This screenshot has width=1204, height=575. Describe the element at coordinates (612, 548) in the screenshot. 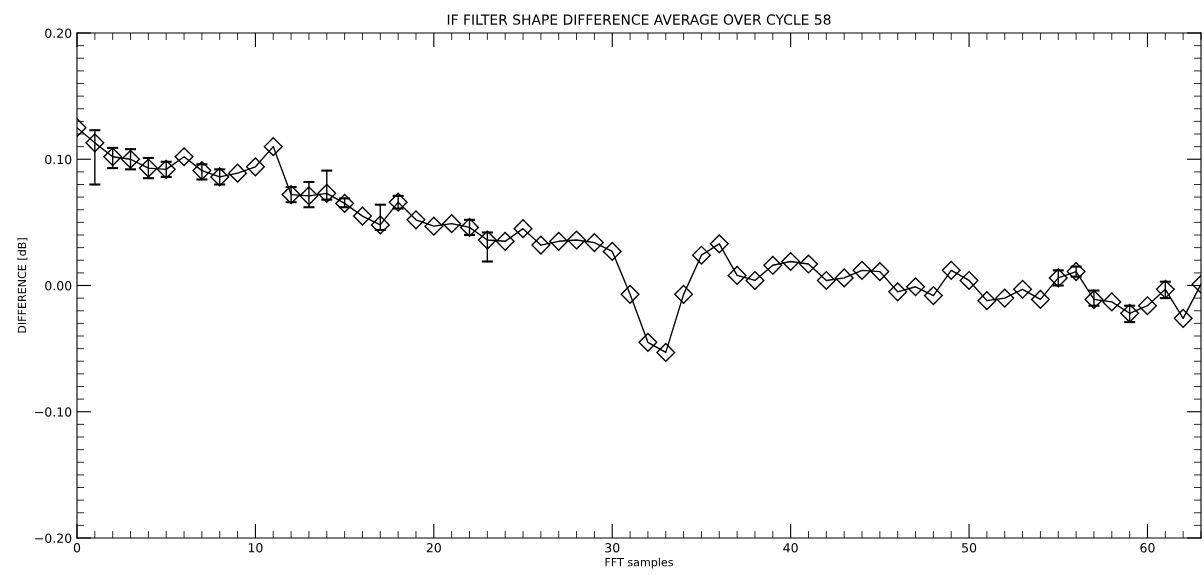

I see `x-tick-label: 30` at that location.